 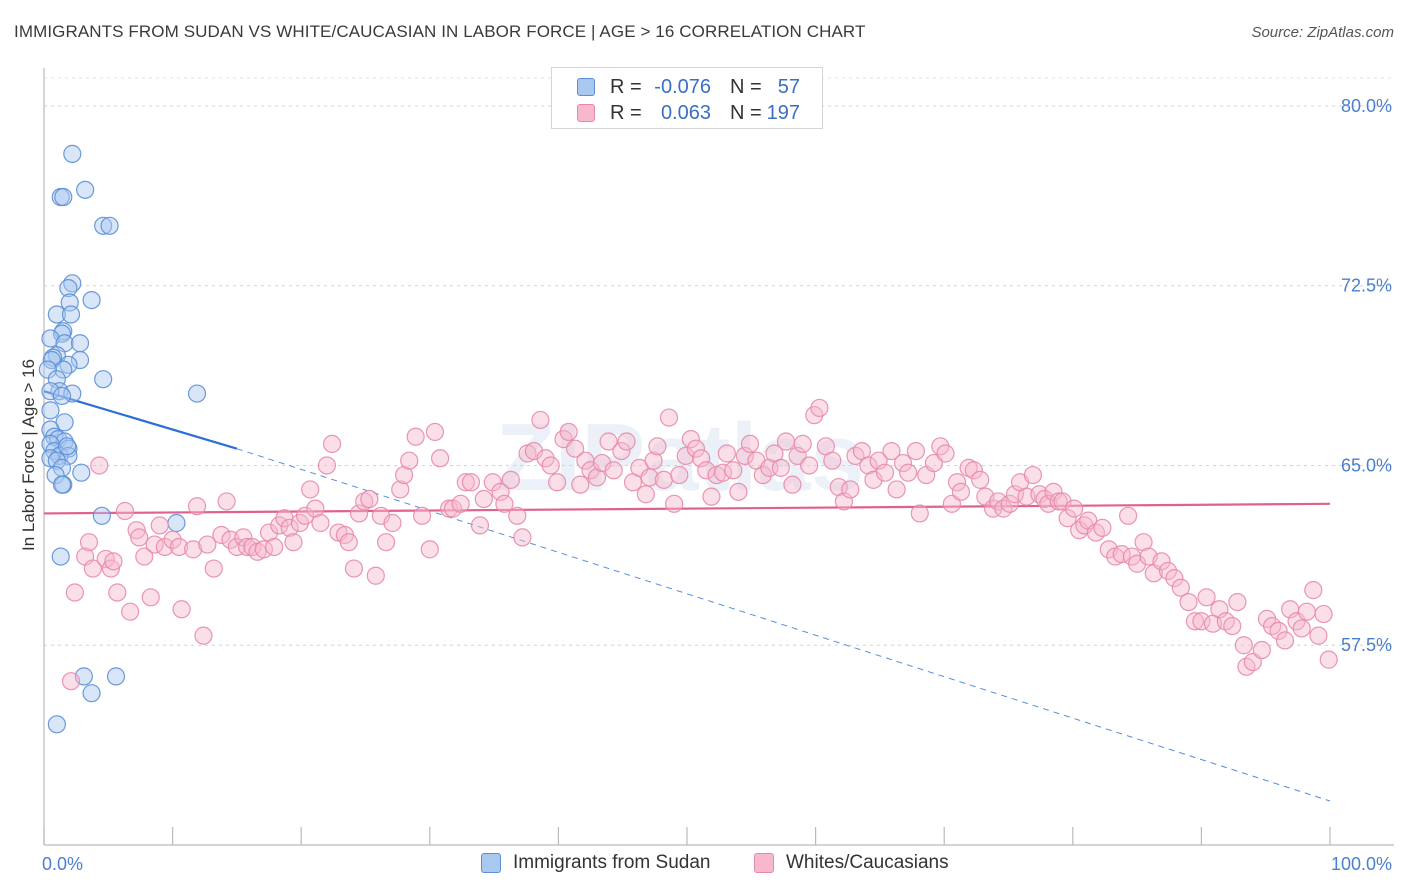 I want to click on stats-legend: R = -0.076 N = 57 R = 0.063 N = 197, so click(x=687, y=98).